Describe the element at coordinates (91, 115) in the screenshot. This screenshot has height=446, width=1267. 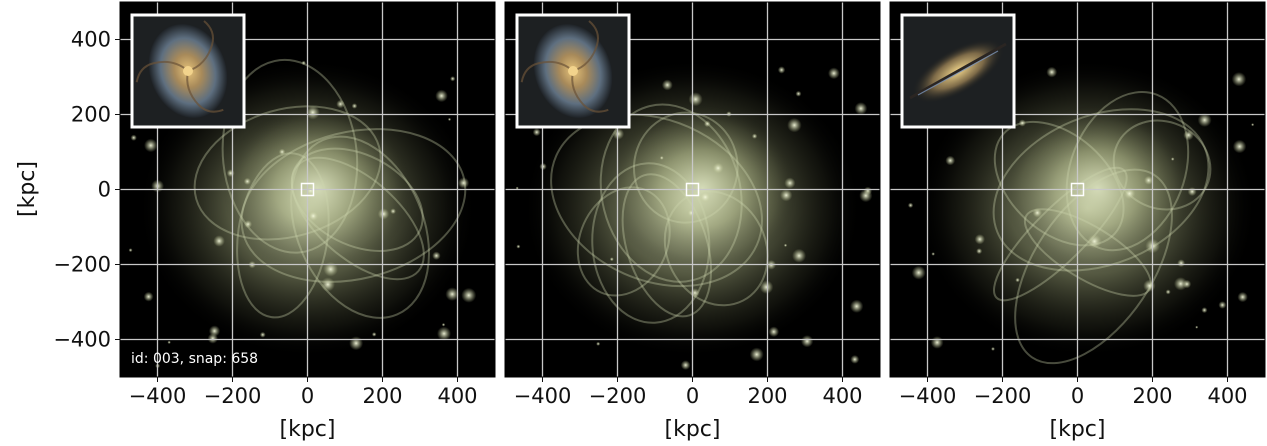
I see `y-tick-label: 200` at that location.